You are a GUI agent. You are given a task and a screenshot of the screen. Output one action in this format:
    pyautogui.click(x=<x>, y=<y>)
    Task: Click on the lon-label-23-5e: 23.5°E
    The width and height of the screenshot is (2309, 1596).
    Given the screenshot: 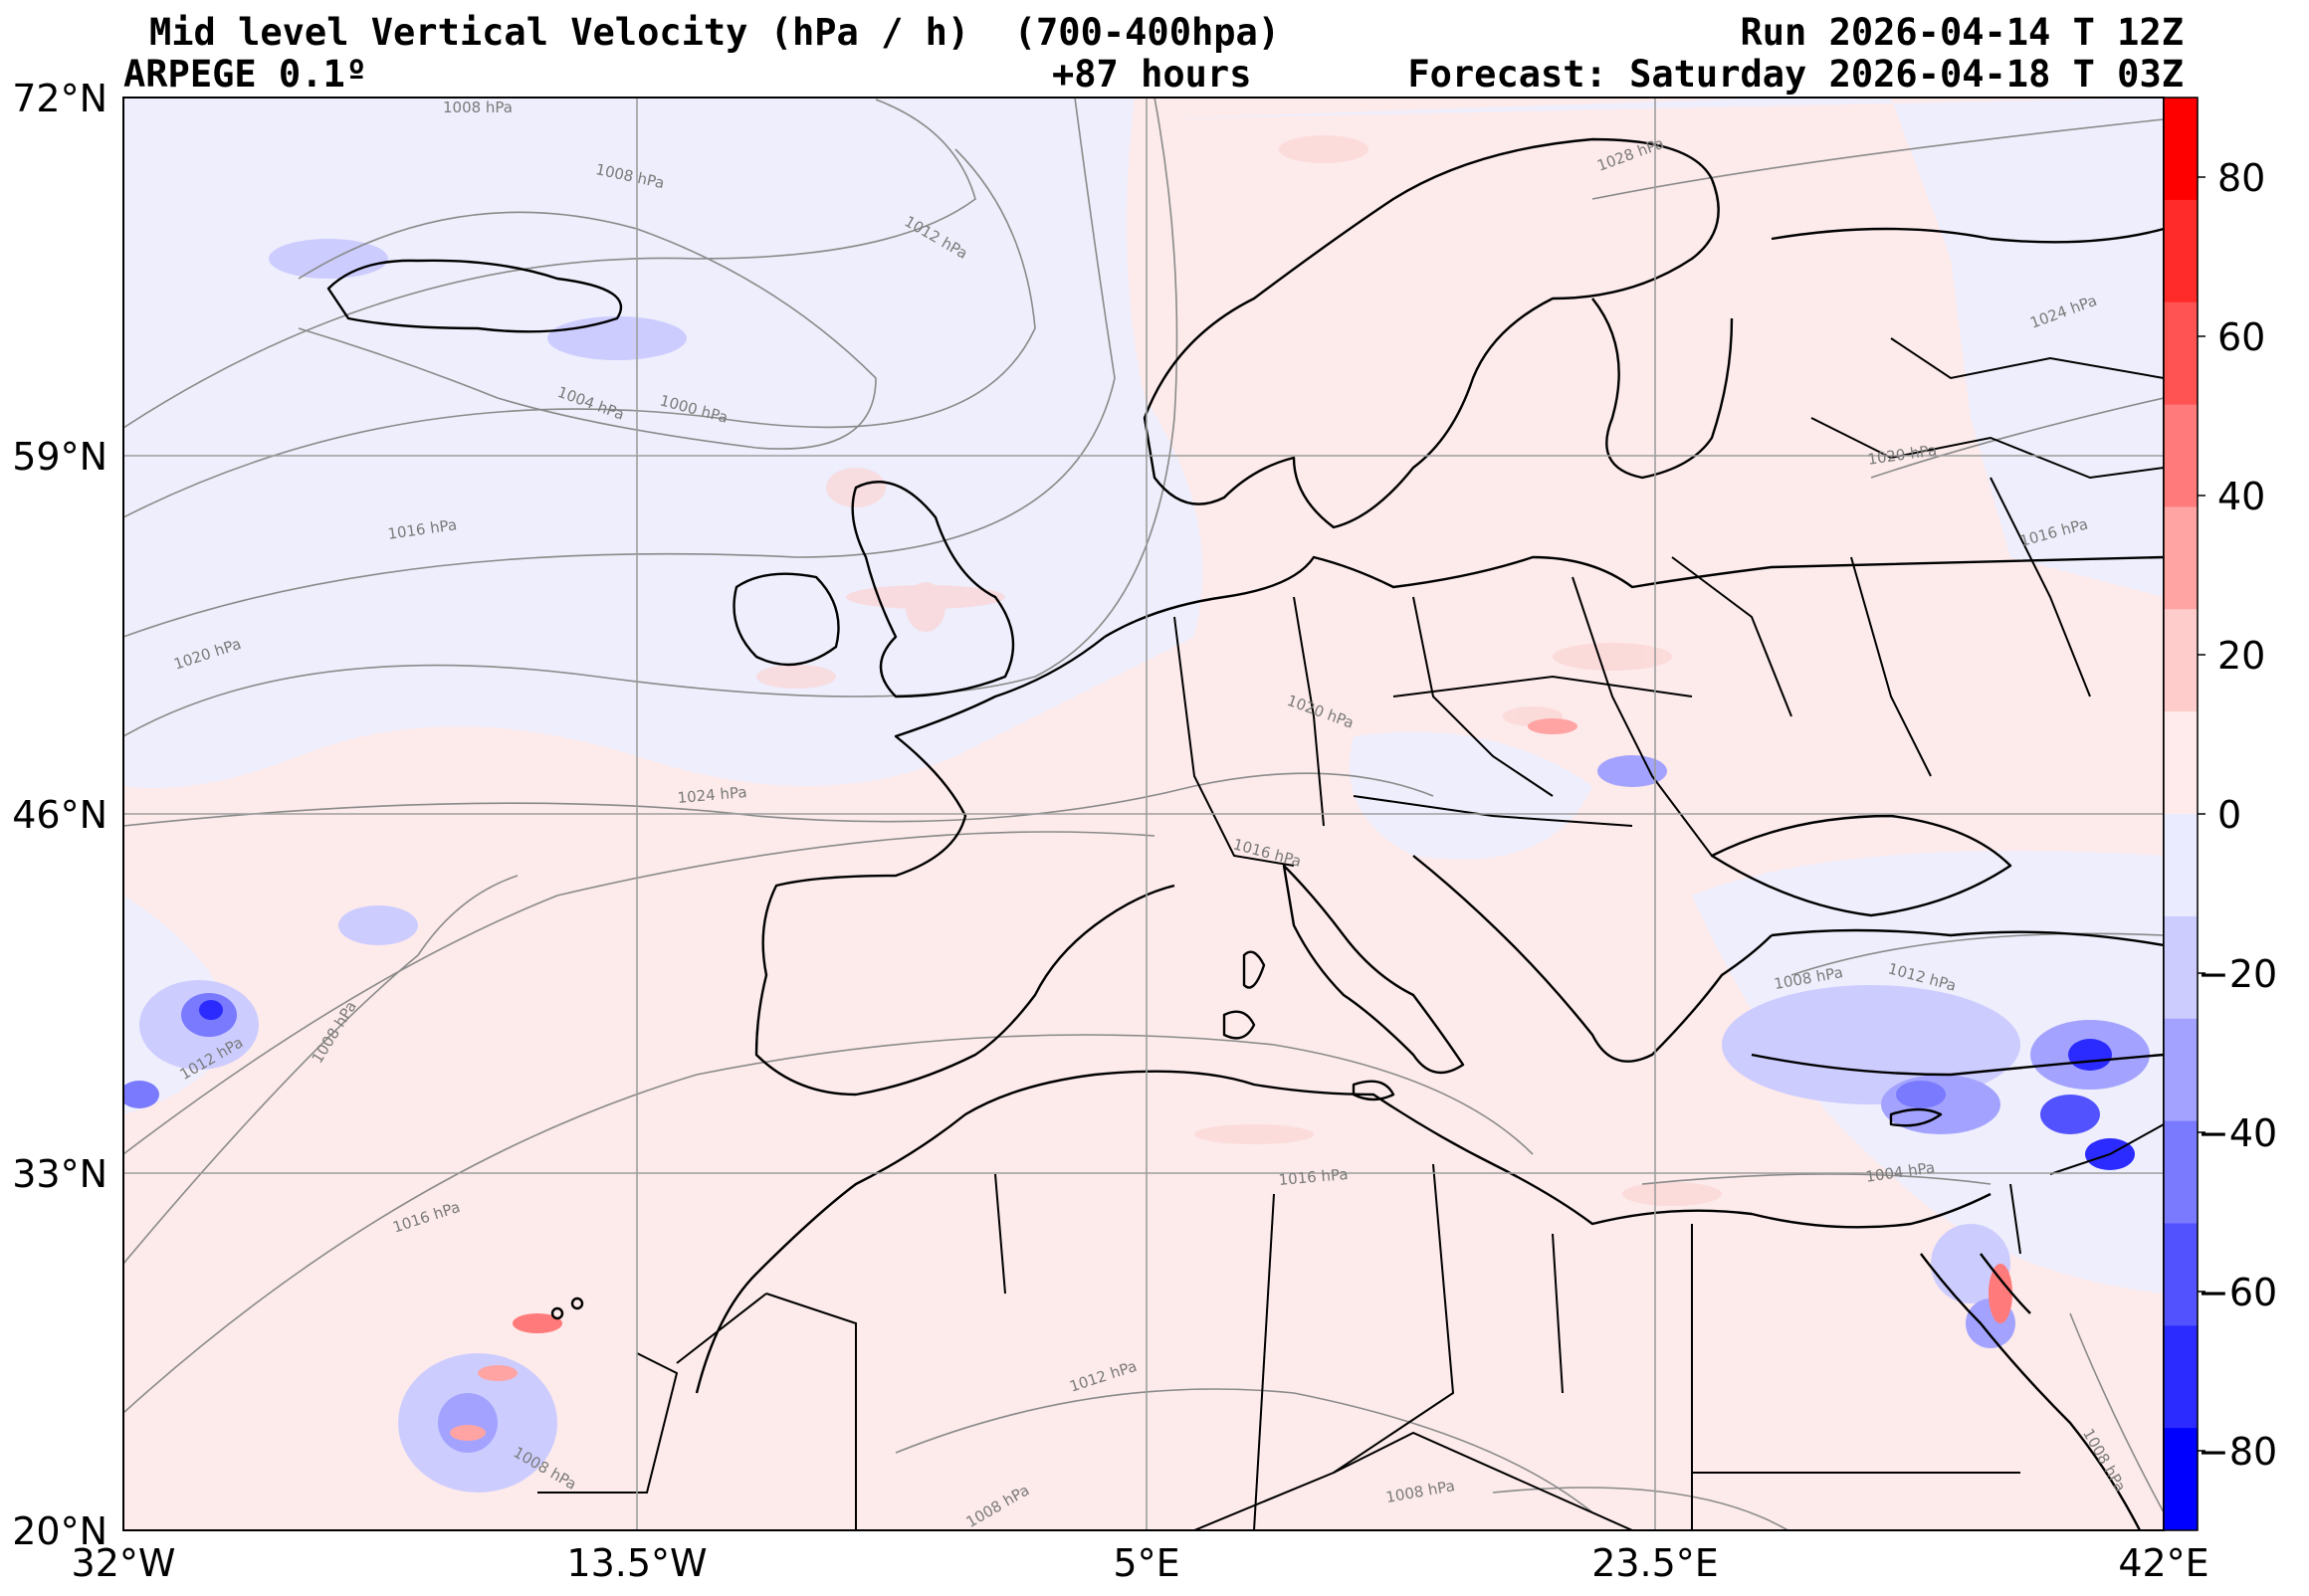 What is the action you would take?
    pyautogui.click(x=1655, y=1563)
    